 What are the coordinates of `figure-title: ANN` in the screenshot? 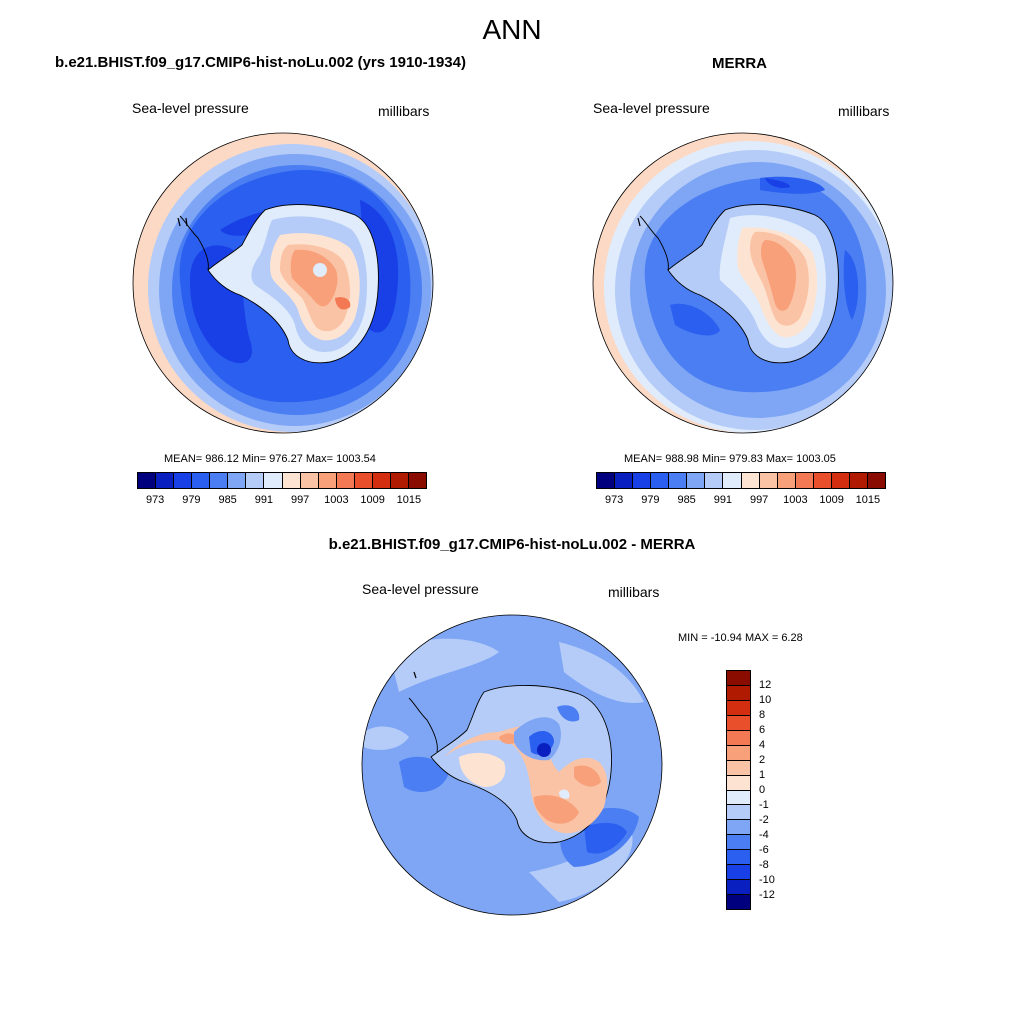 It's located at (512, 29).